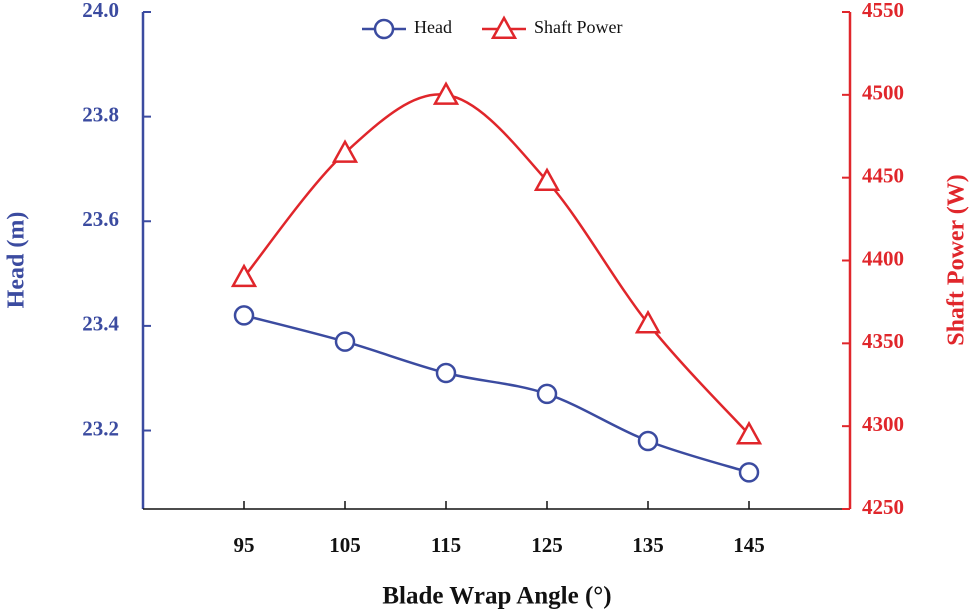 The width and height of the screenshot is (974, 616). Describe the element at coordinates (100, 114) in the screenshot. I see `y-tick-label: 23.8` at that location.